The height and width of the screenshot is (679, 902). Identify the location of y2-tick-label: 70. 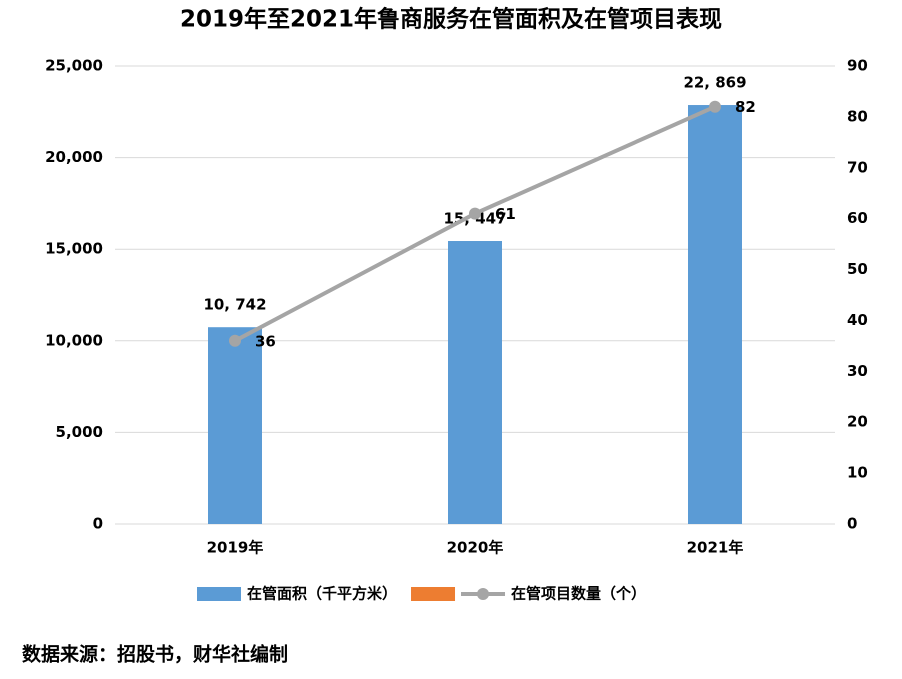
(857, 167).